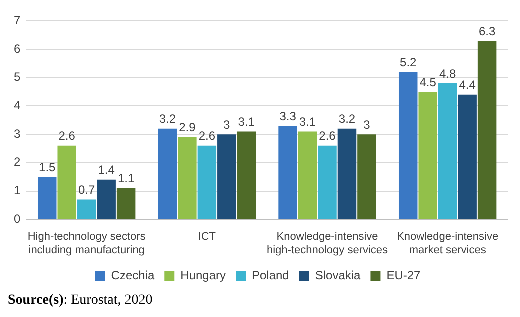 The width and height of the screenshot is (520, 317). Describe the element at coordinates (203, 275) in the screenshot. I see `legend-label: Hungary` at that location.